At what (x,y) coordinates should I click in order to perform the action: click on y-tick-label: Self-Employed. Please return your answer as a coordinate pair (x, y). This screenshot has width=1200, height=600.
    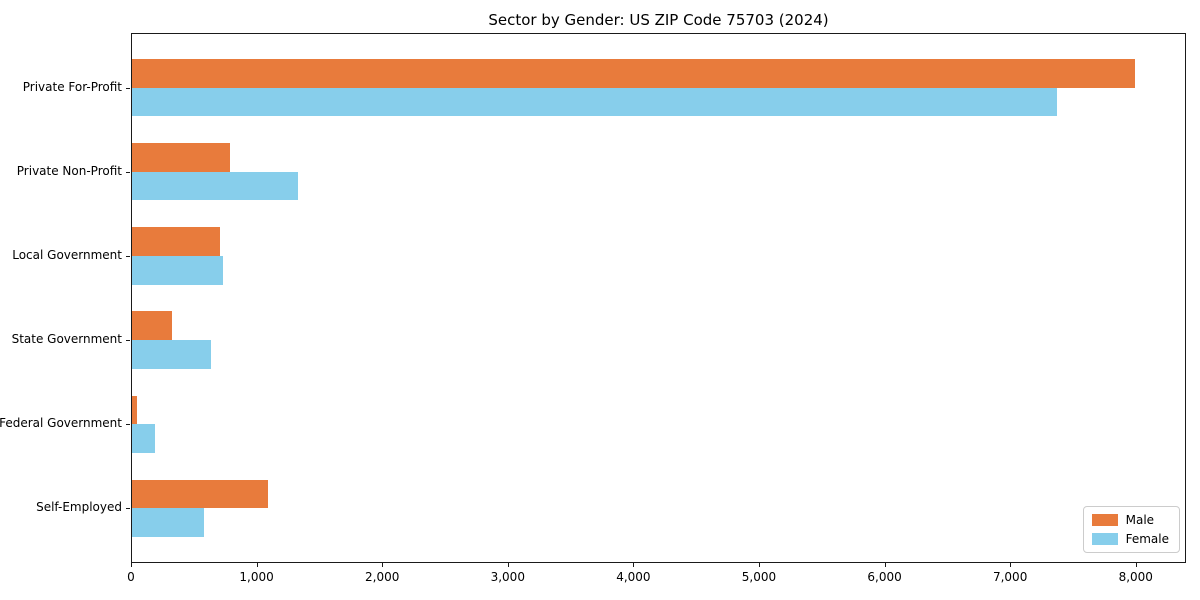
    Looking at the image, I should click on (79, 507).